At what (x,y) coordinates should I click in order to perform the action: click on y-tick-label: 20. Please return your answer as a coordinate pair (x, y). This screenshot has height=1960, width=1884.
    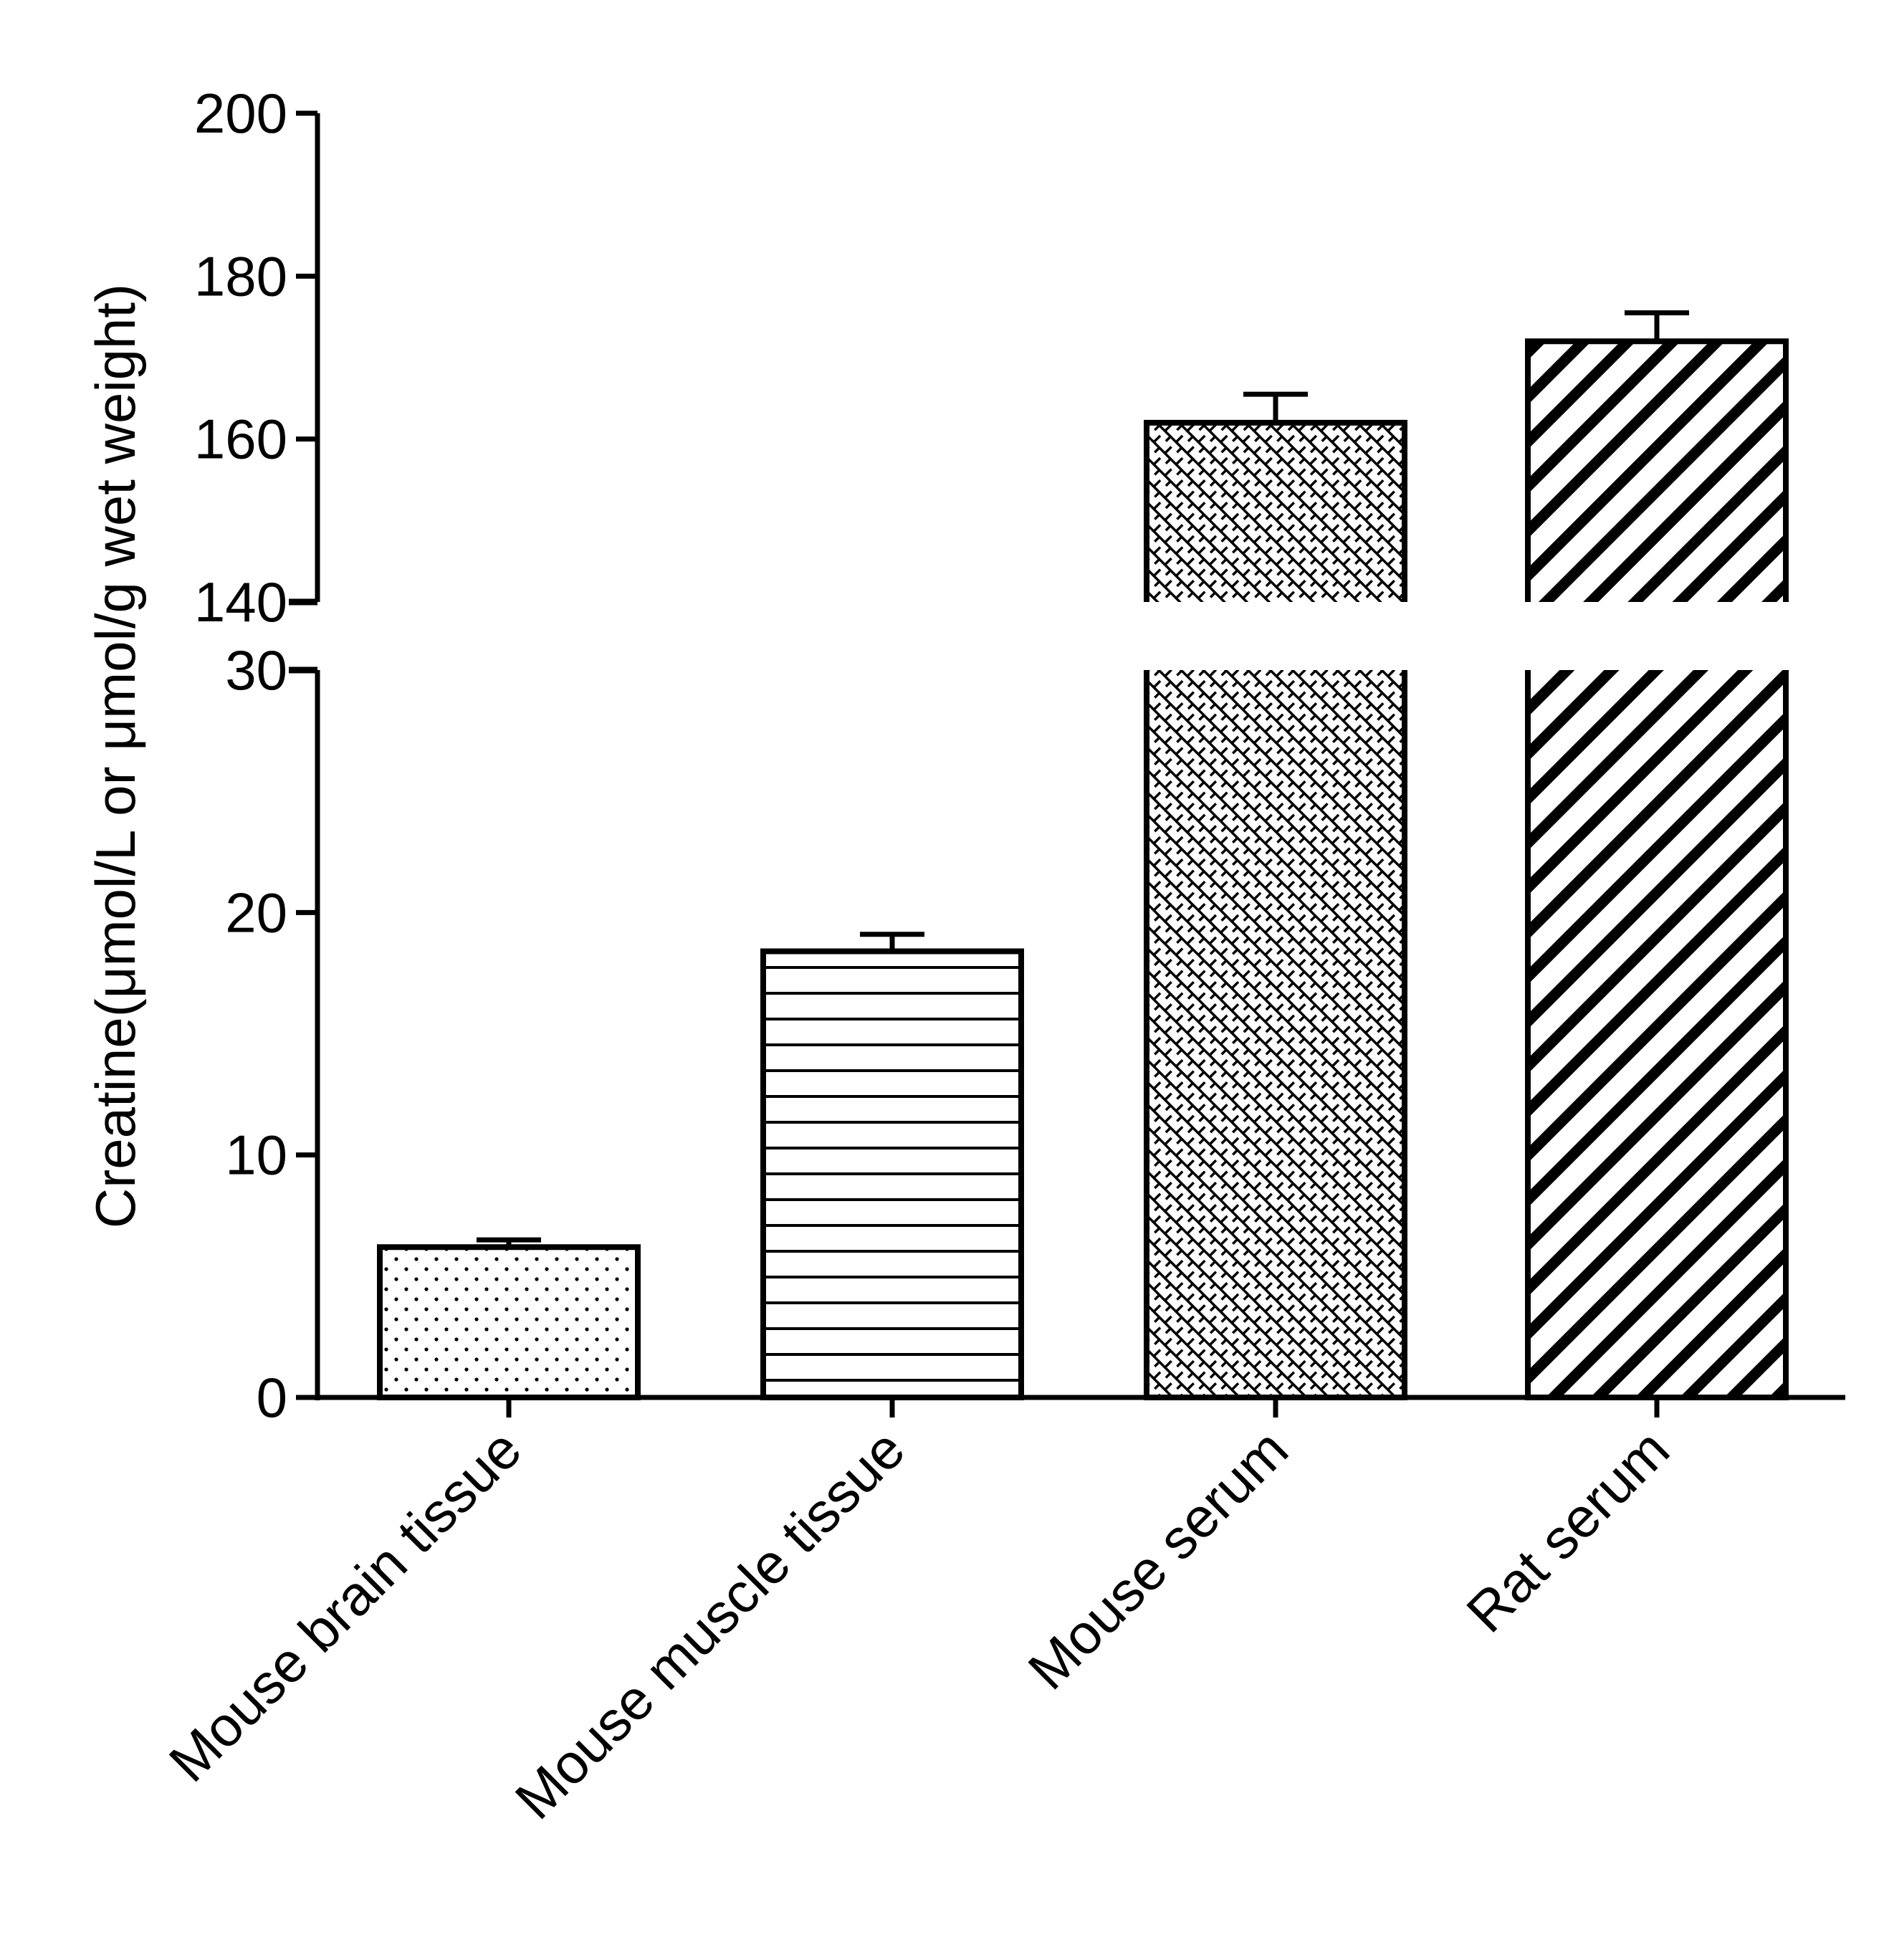
    Looking at the image, I should click on (256, 912).